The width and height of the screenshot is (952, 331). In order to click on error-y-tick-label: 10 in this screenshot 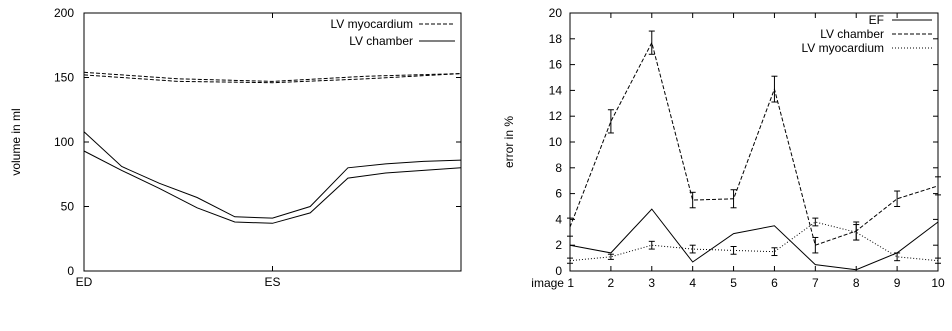, I will do `click(556, 142)`.